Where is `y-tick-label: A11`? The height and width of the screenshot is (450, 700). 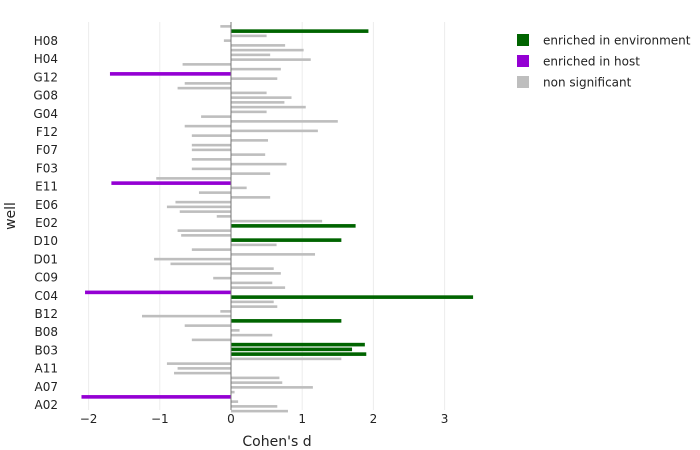
y-tick-label: A11 is located at coordinates (46, 369).